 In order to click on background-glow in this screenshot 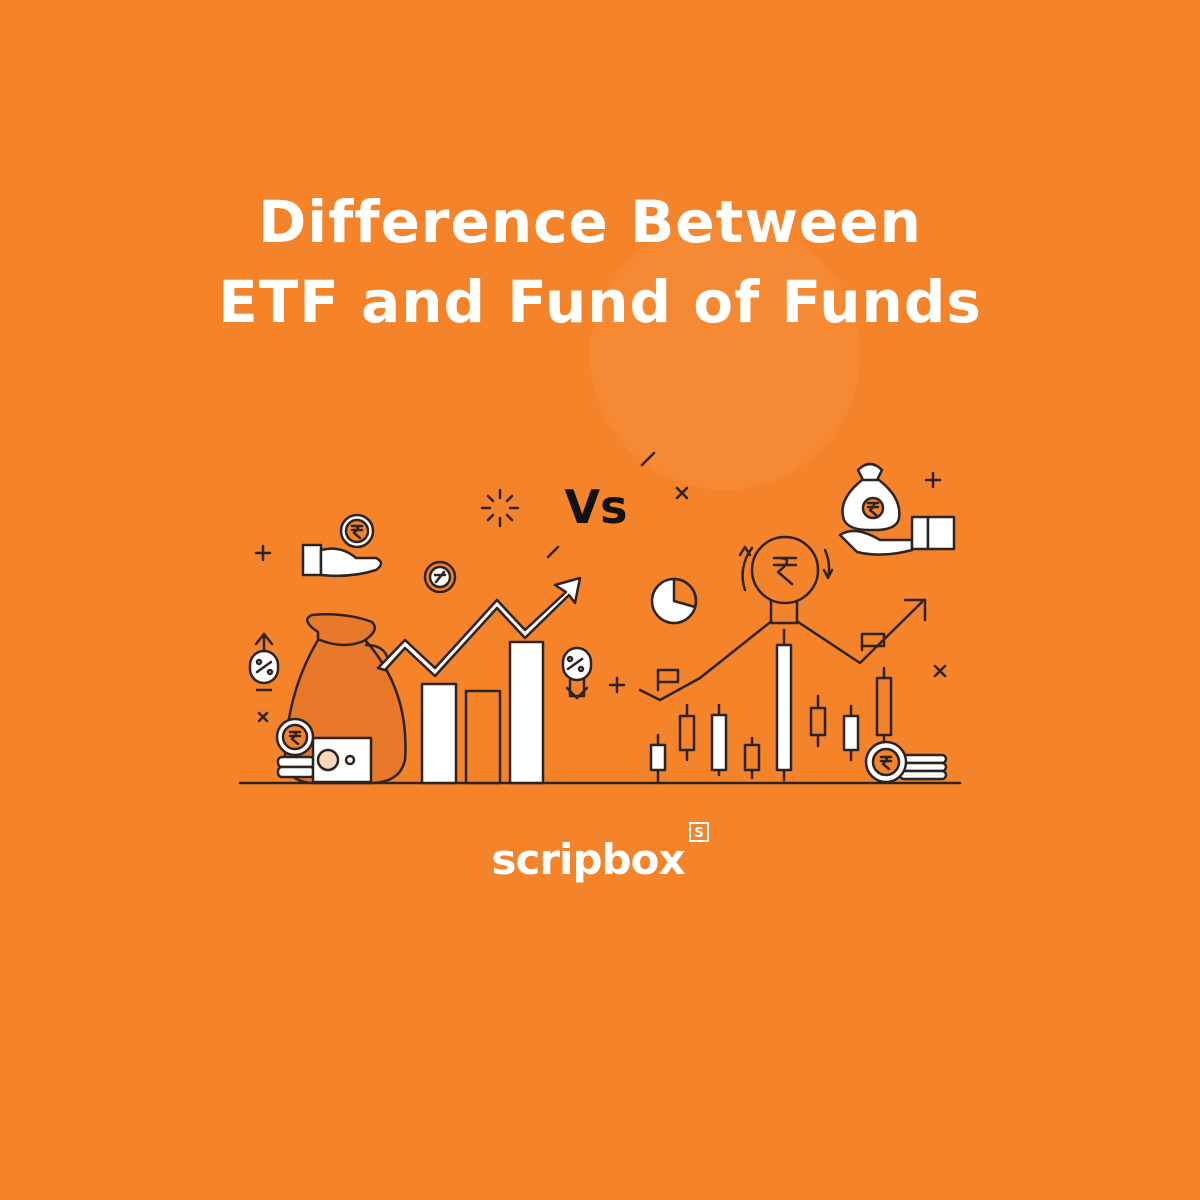, I will do `click(725, 355)`.